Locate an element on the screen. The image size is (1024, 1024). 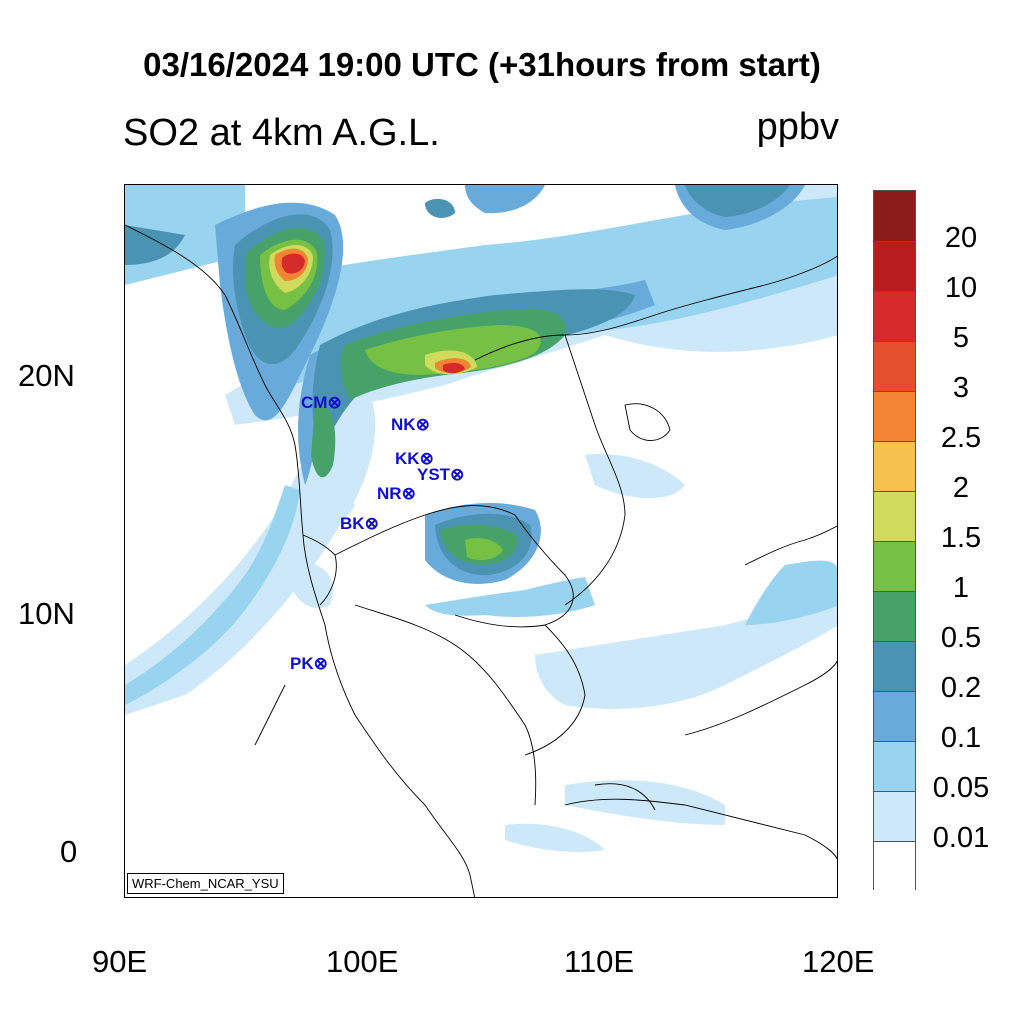
station-bk: BK⊗ is located at coordinates (359, 524).